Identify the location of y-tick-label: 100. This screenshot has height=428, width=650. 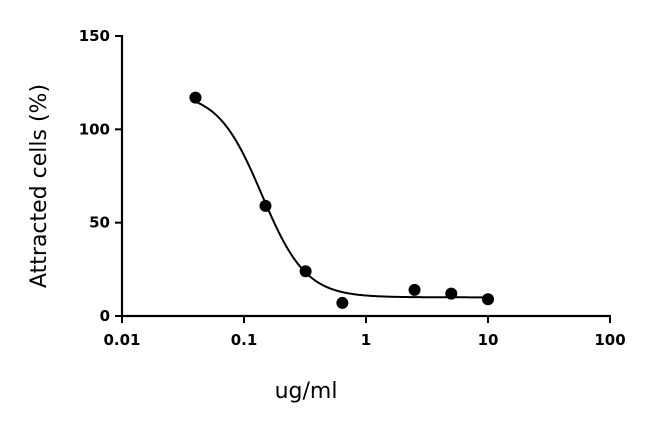
(94, 129).